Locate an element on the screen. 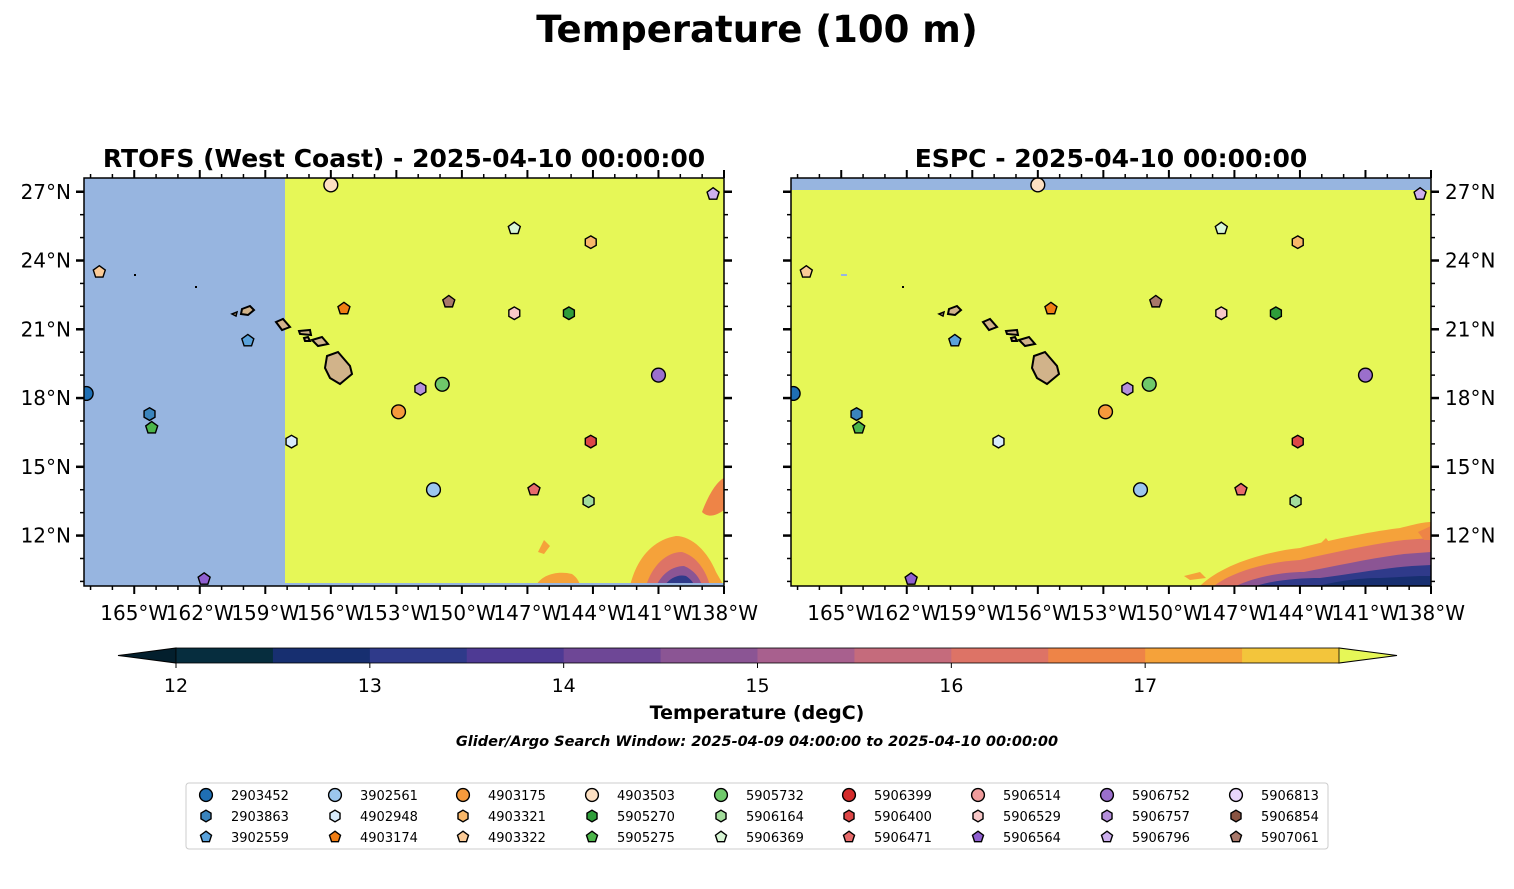 The height and width of the screenshot is (889, 1514). y-tick-label: 27°N is located at coordinates (46, 192).